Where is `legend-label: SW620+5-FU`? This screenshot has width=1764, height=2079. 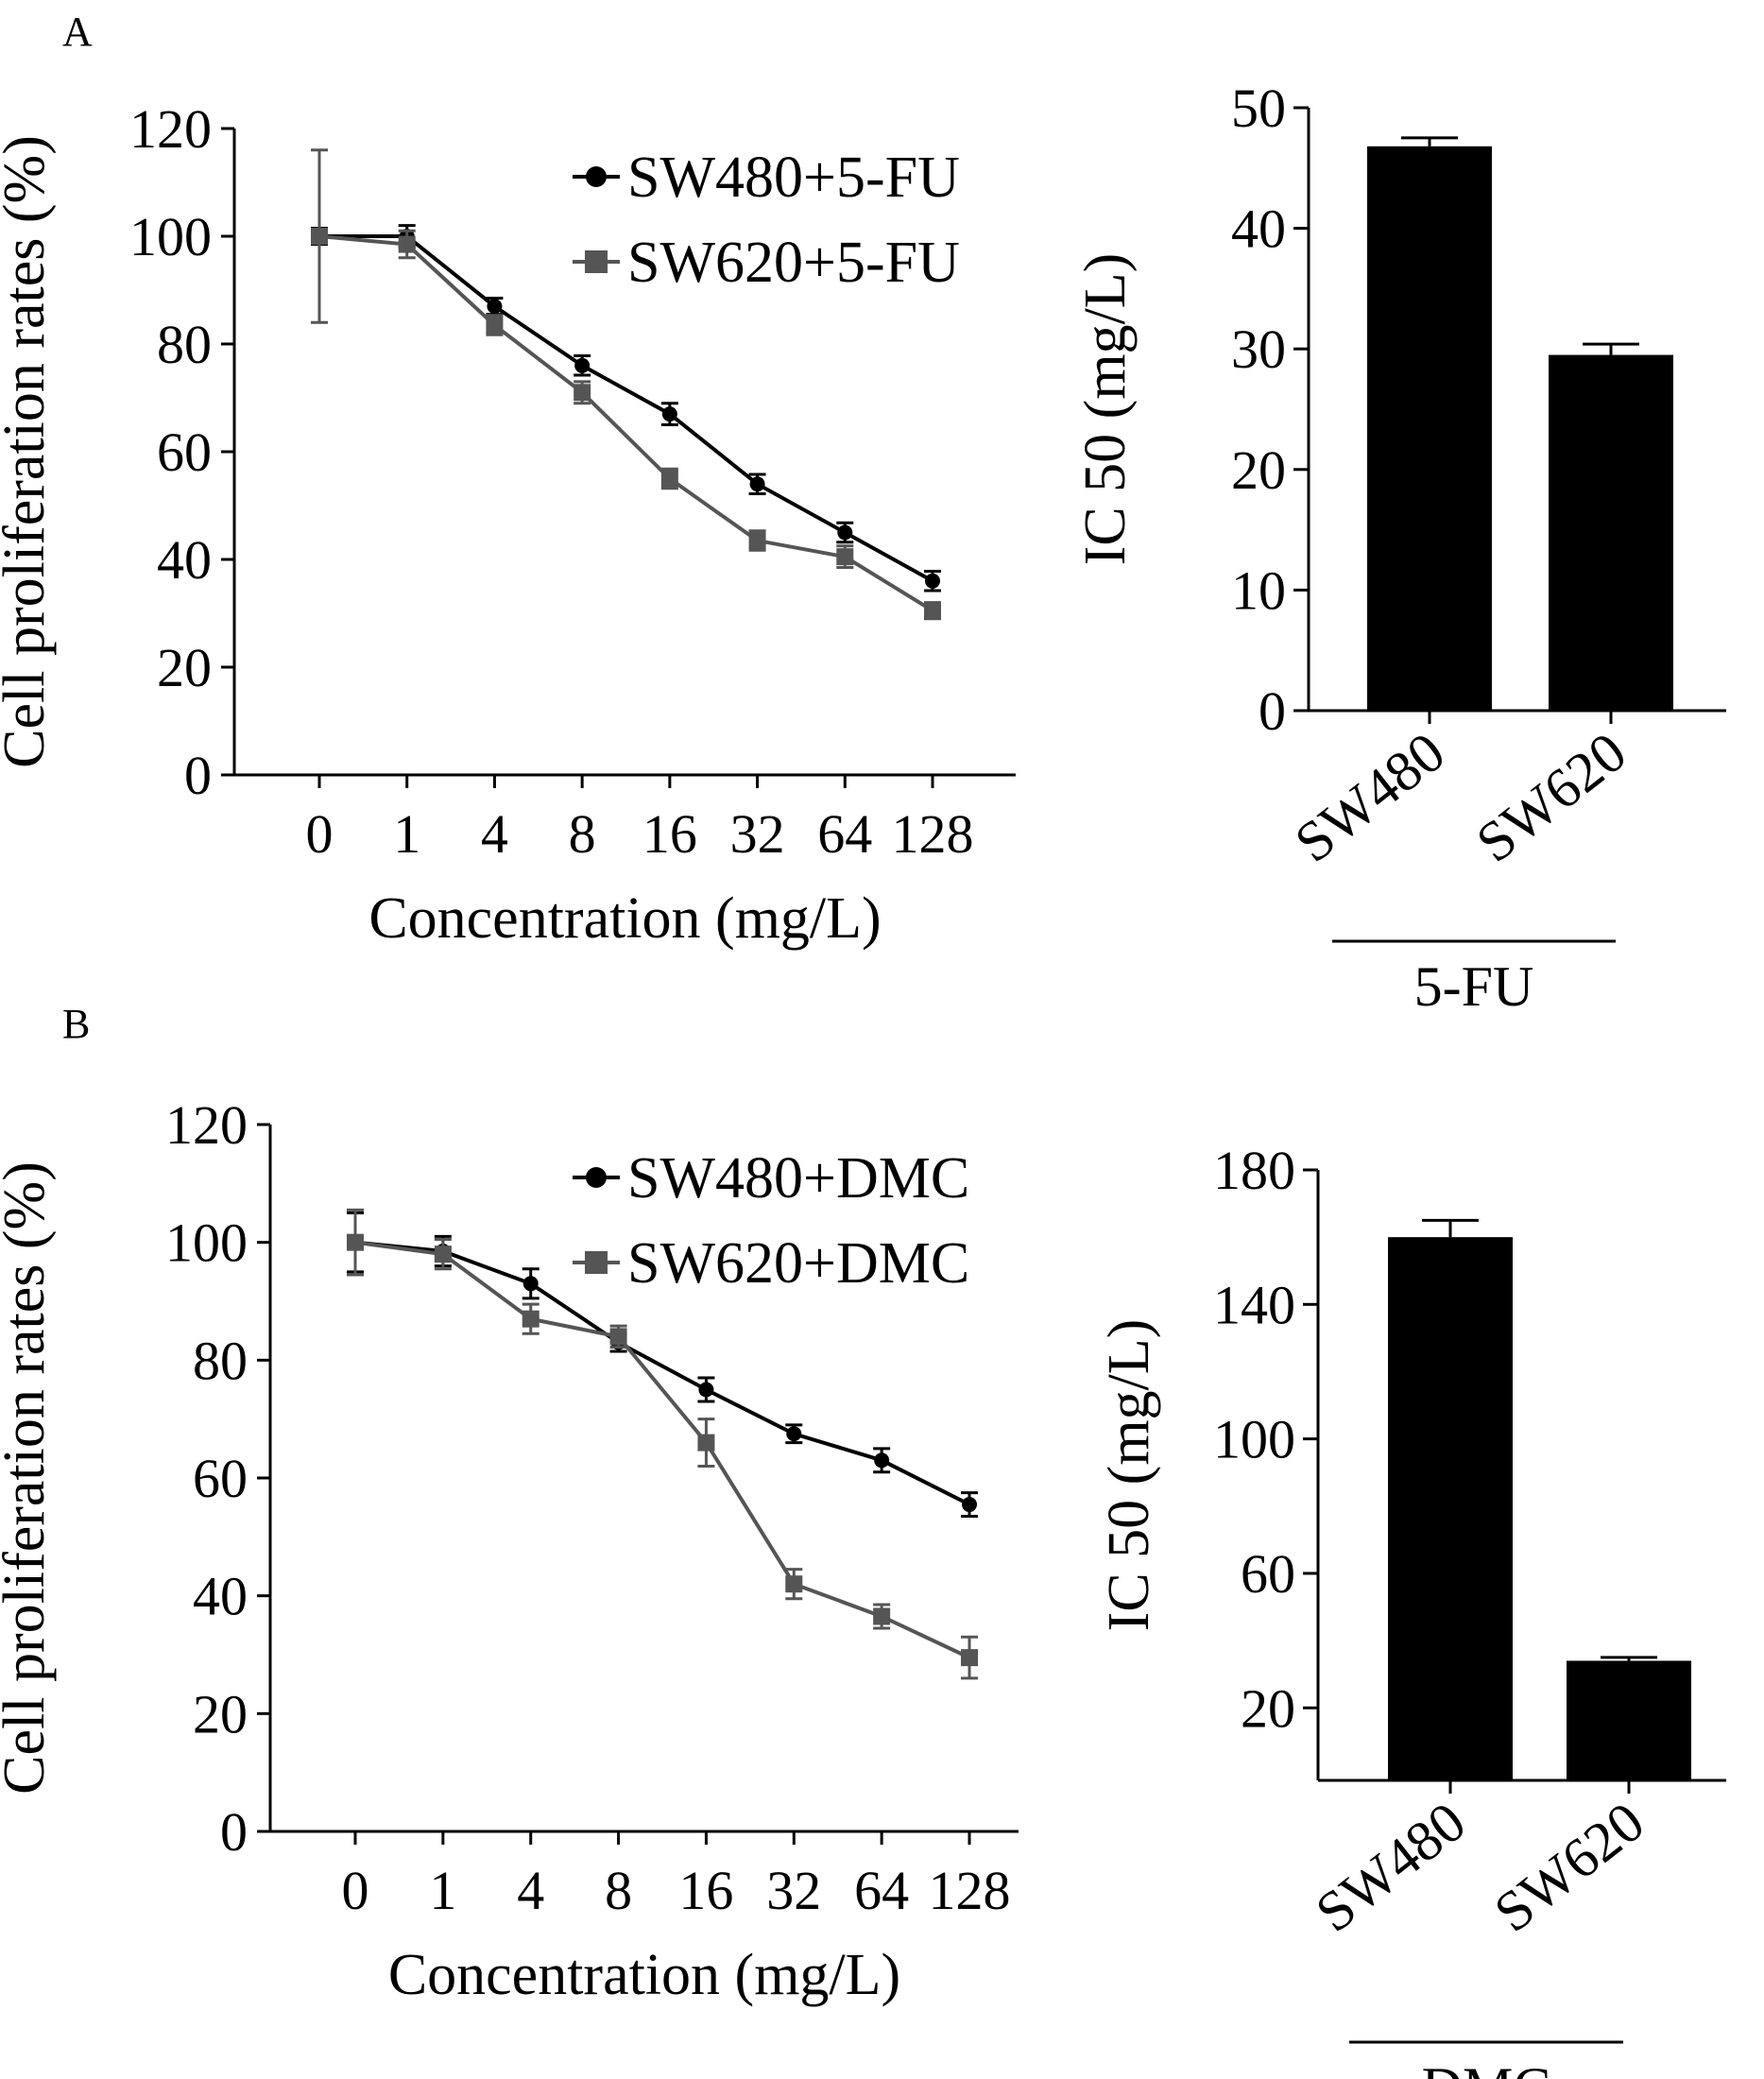 legend-label: SW620+5-FU is located at coordinates (793, 263).